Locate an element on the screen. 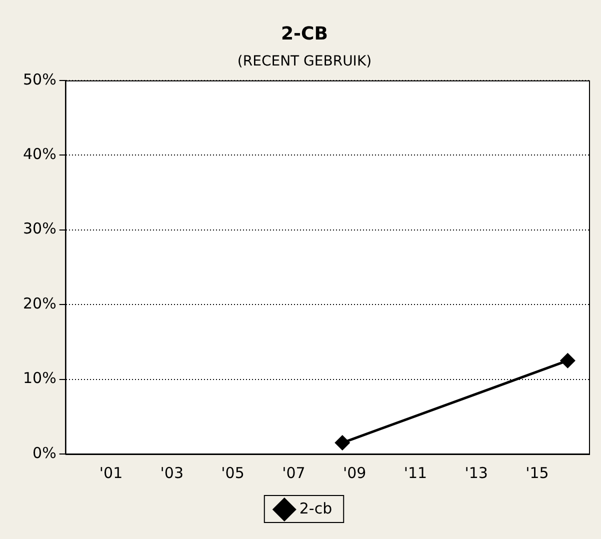 This screenshot has height=539, width=601. x-tick-label: '11 is located at coordinates (416, 473).